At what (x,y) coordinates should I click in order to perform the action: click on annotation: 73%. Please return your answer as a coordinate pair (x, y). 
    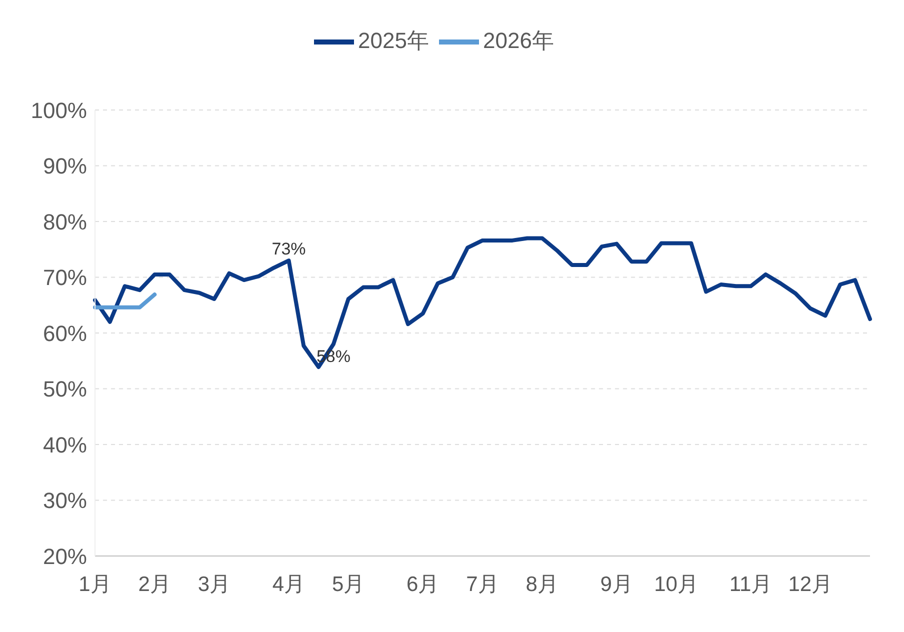
    Looking at the image, I should click on (289, 249).